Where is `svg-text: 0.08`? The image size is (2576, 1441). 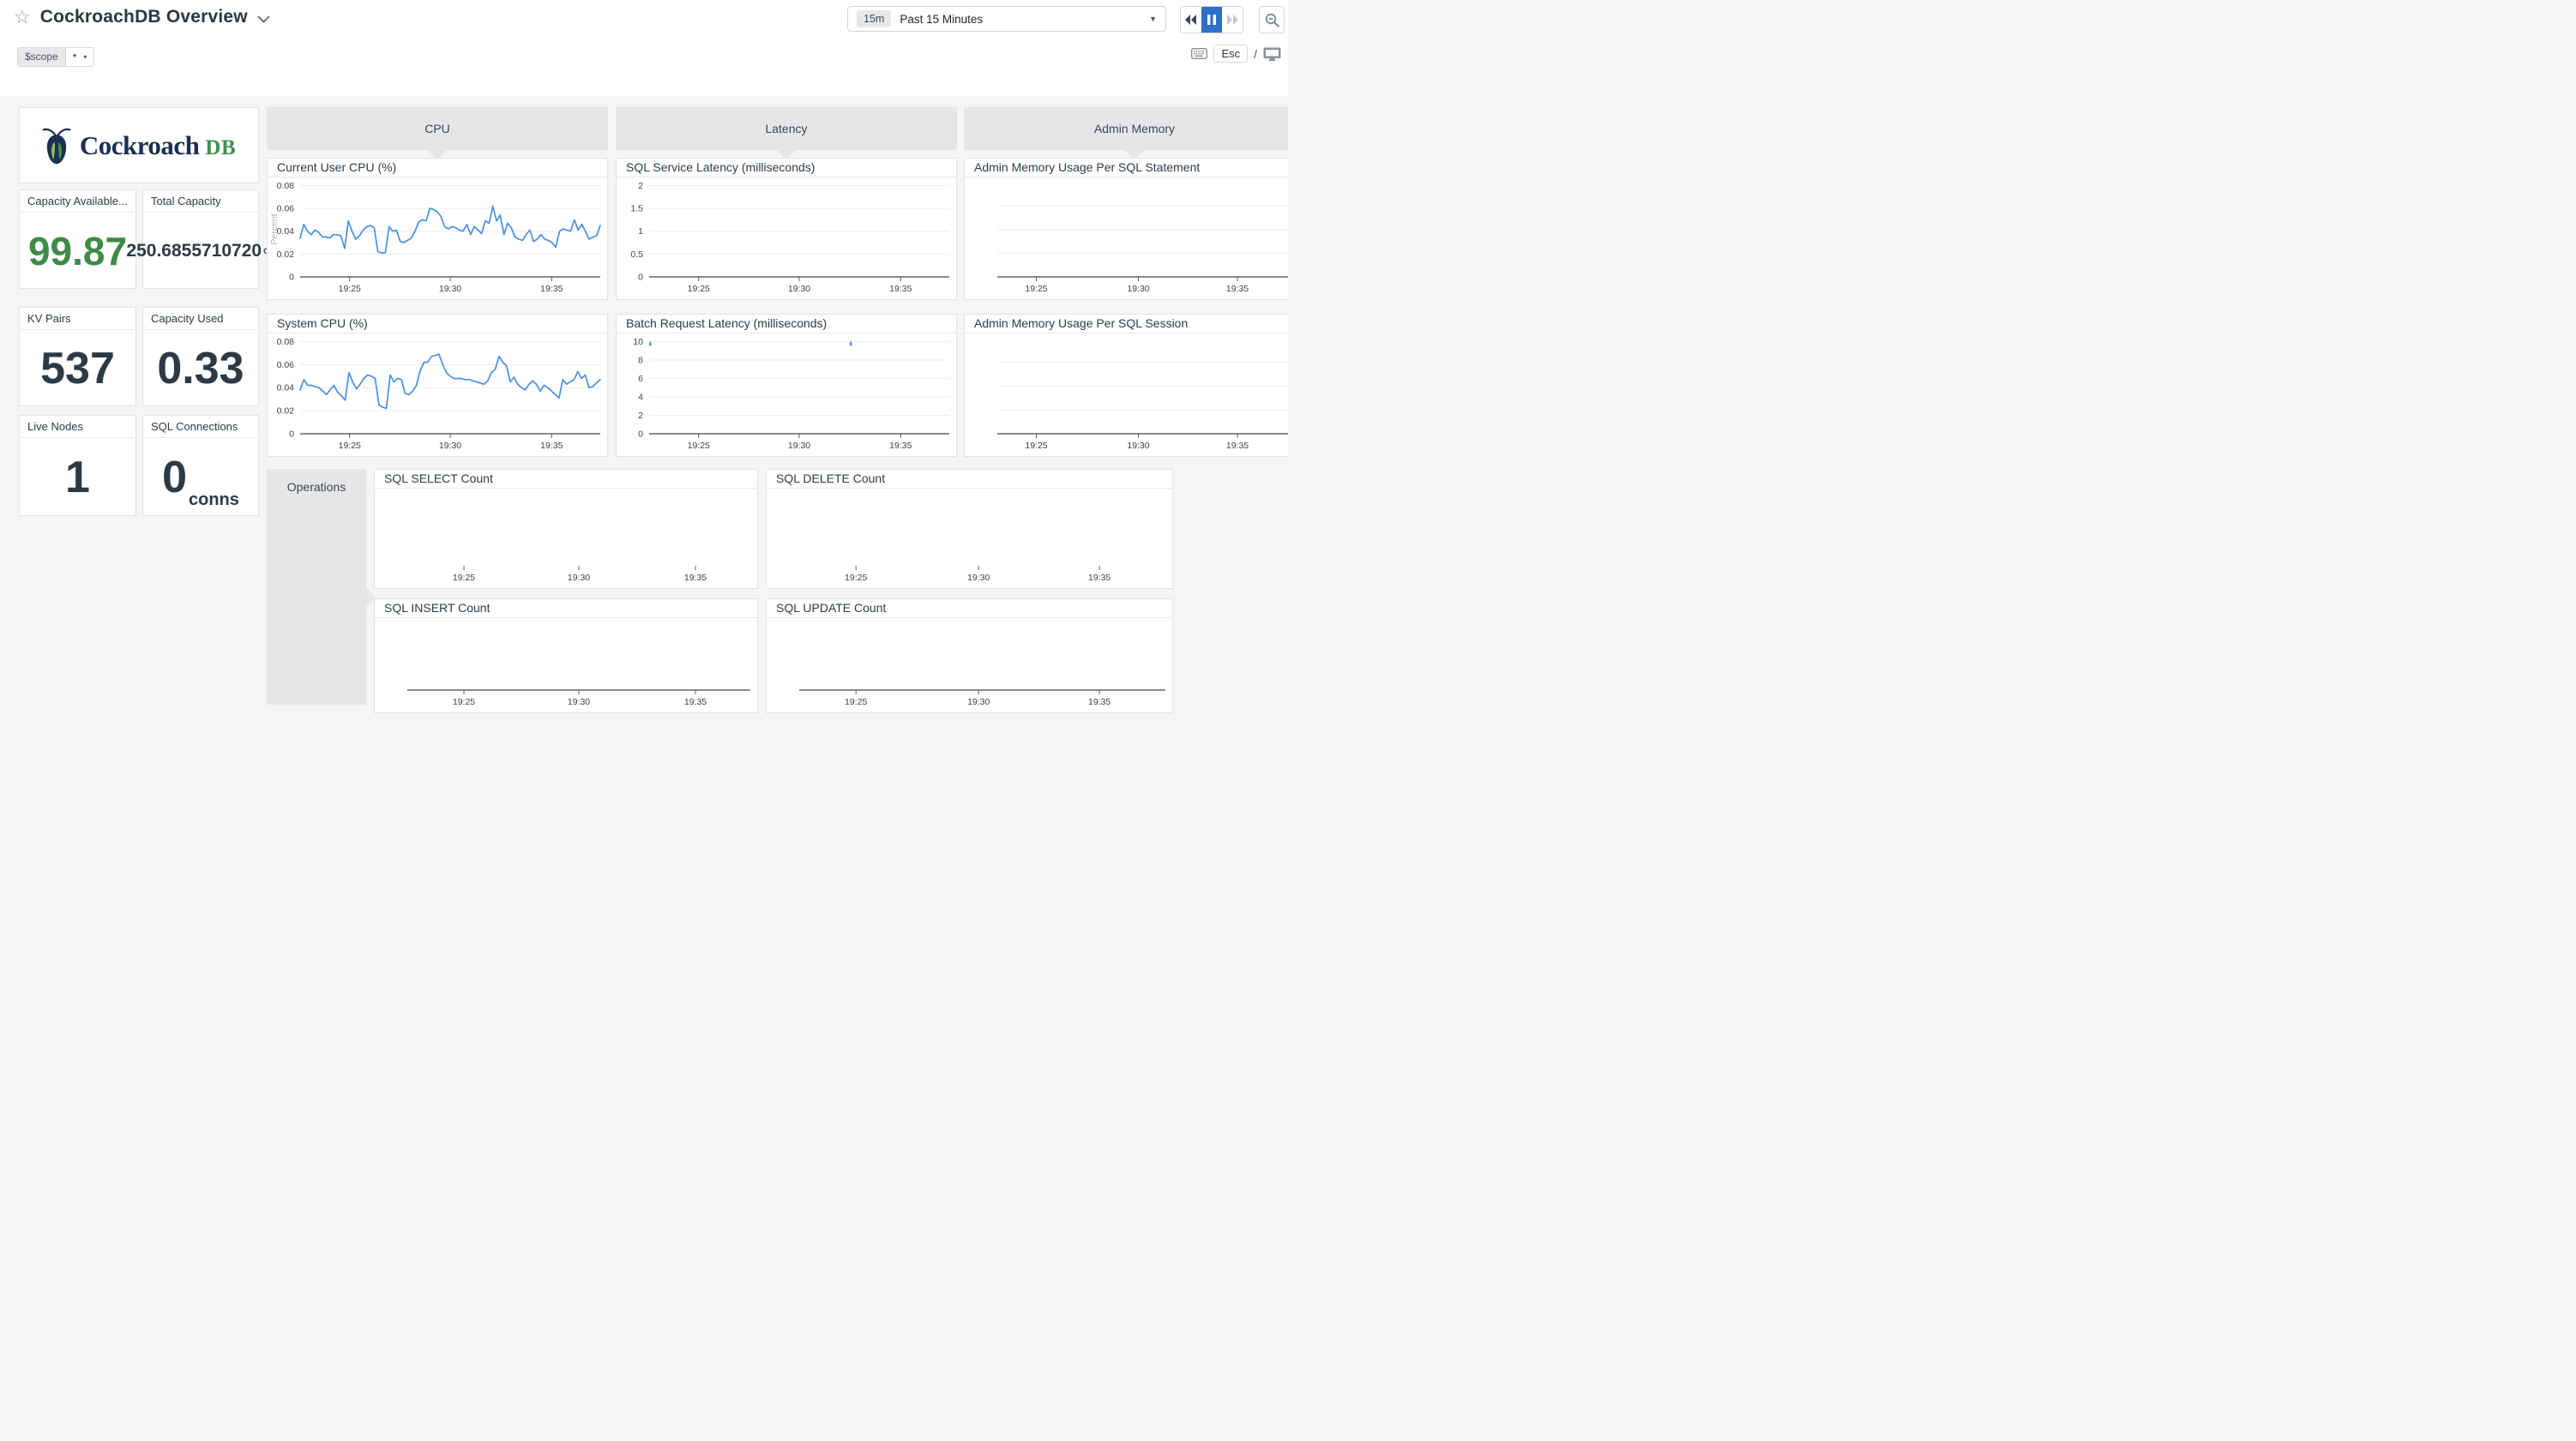 svg-text: 0.08 is located at coordinates (286, 186).